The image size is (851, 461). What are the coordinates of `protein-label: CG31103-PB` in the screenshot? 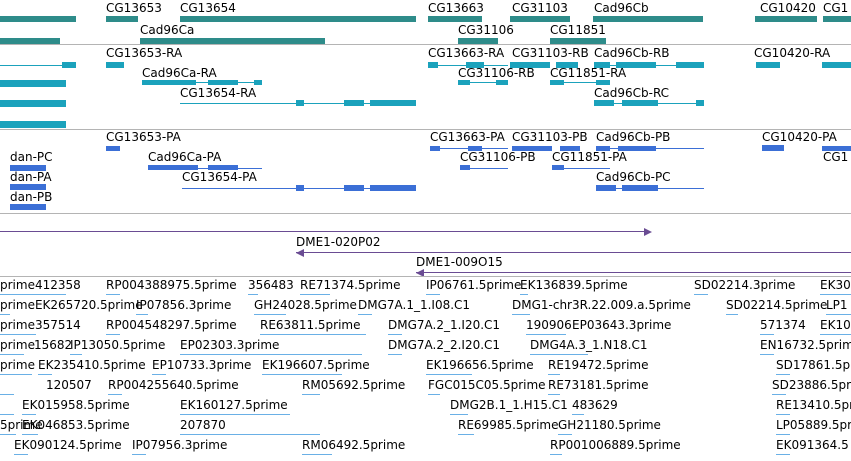 It's located at (550, 137).